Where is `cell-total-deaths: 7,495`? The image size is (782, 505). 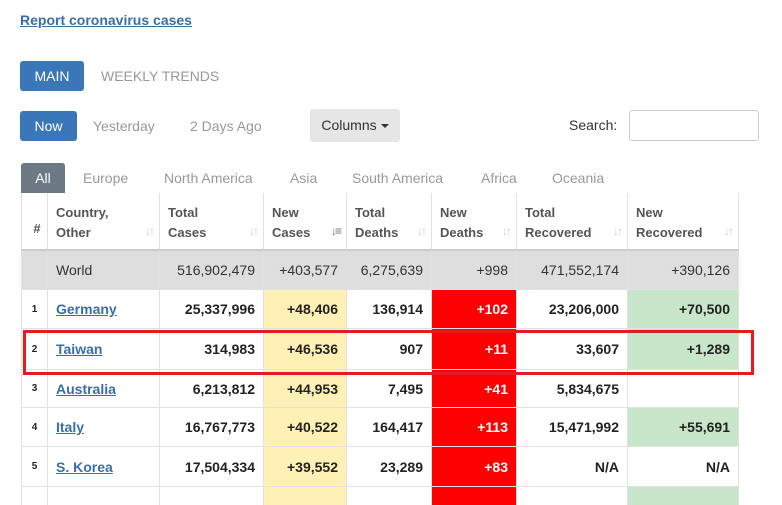 cell-total-deaths: 7,495 is located at coordinates (389, 389).